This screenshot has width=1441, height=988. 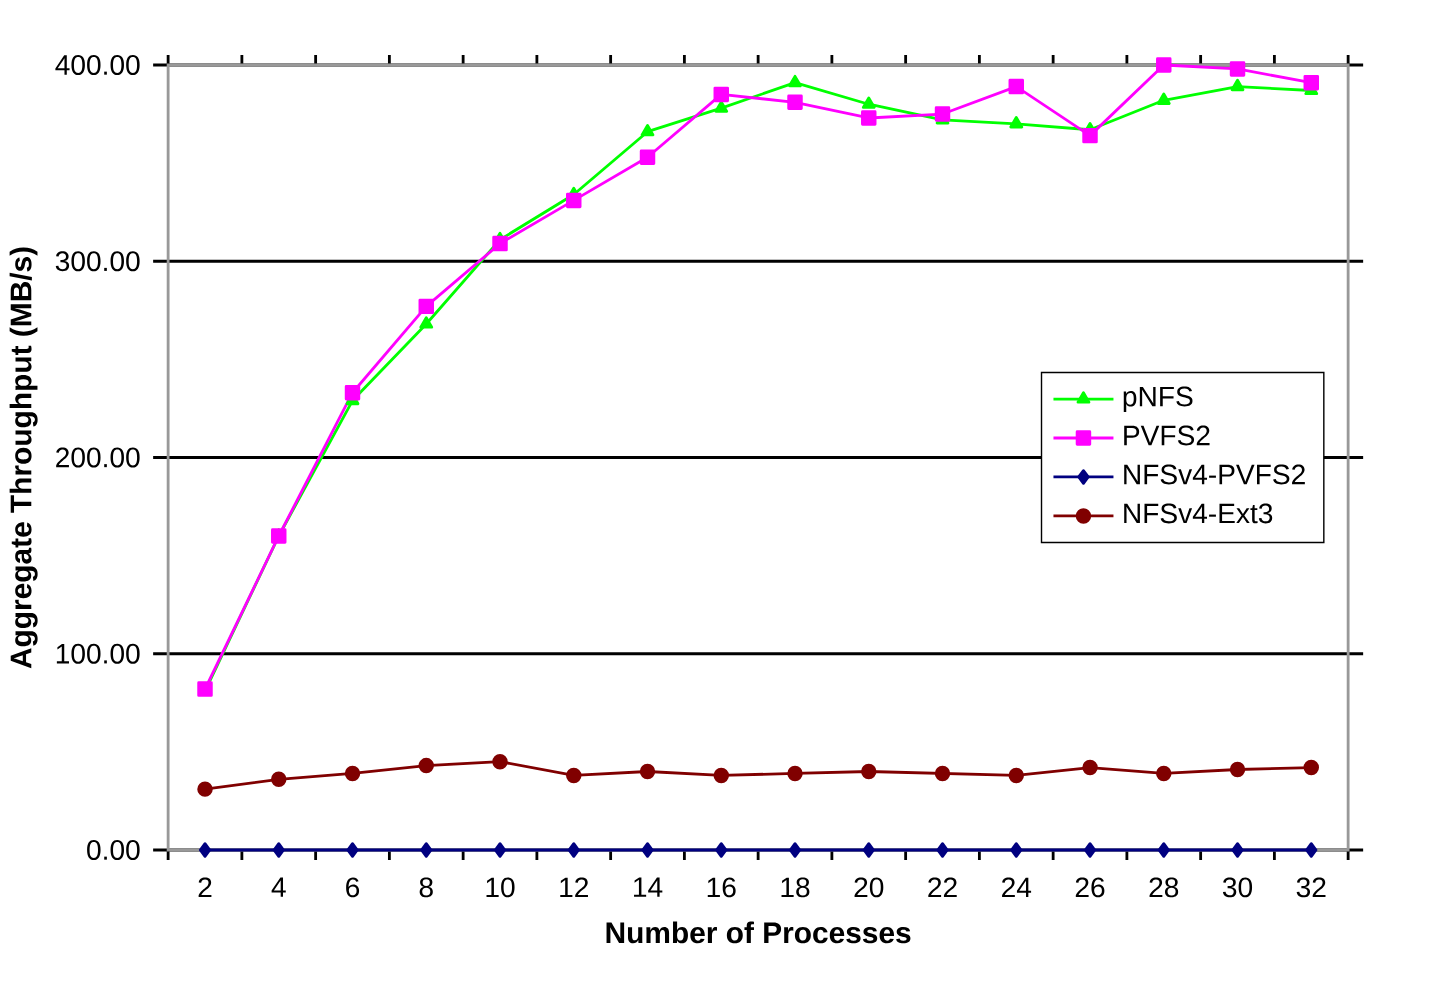 I want to click on y-tick-label: 300.00, so click(x=97, y=261).